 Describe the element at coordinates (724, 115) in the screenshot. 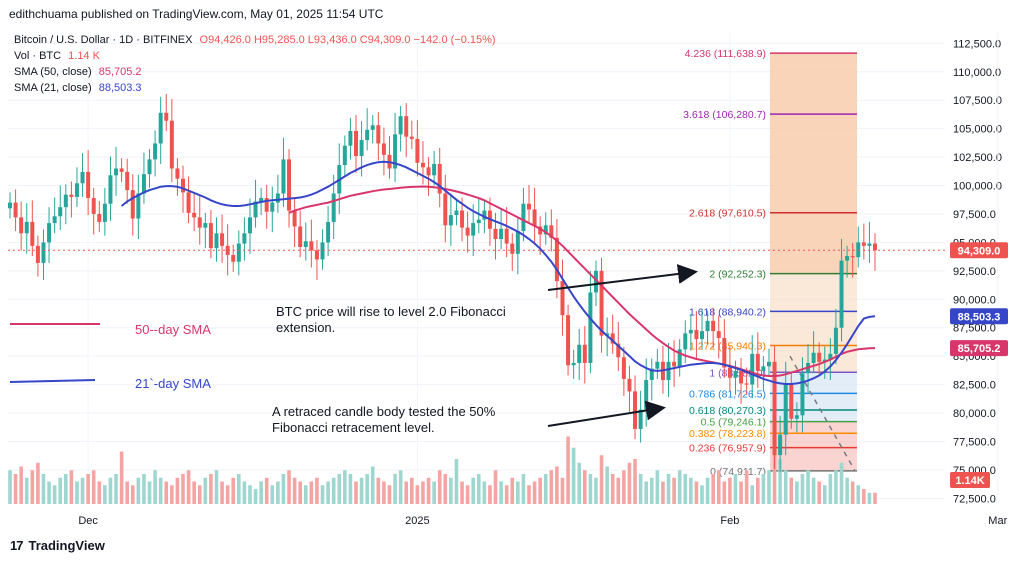

I see `fib-level-label: 3.618 (106,280.7)` at that location.